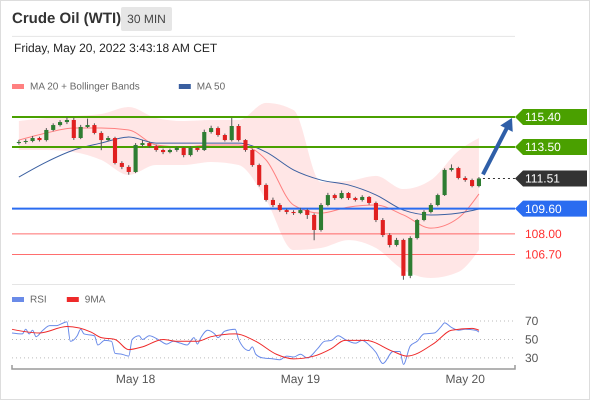 This screenshot has height=400, width=590. What do you see at coordinates (543, 234) in the screenshot?
I see `ref-line-label: 108.00` at bounding box center [543, 234].